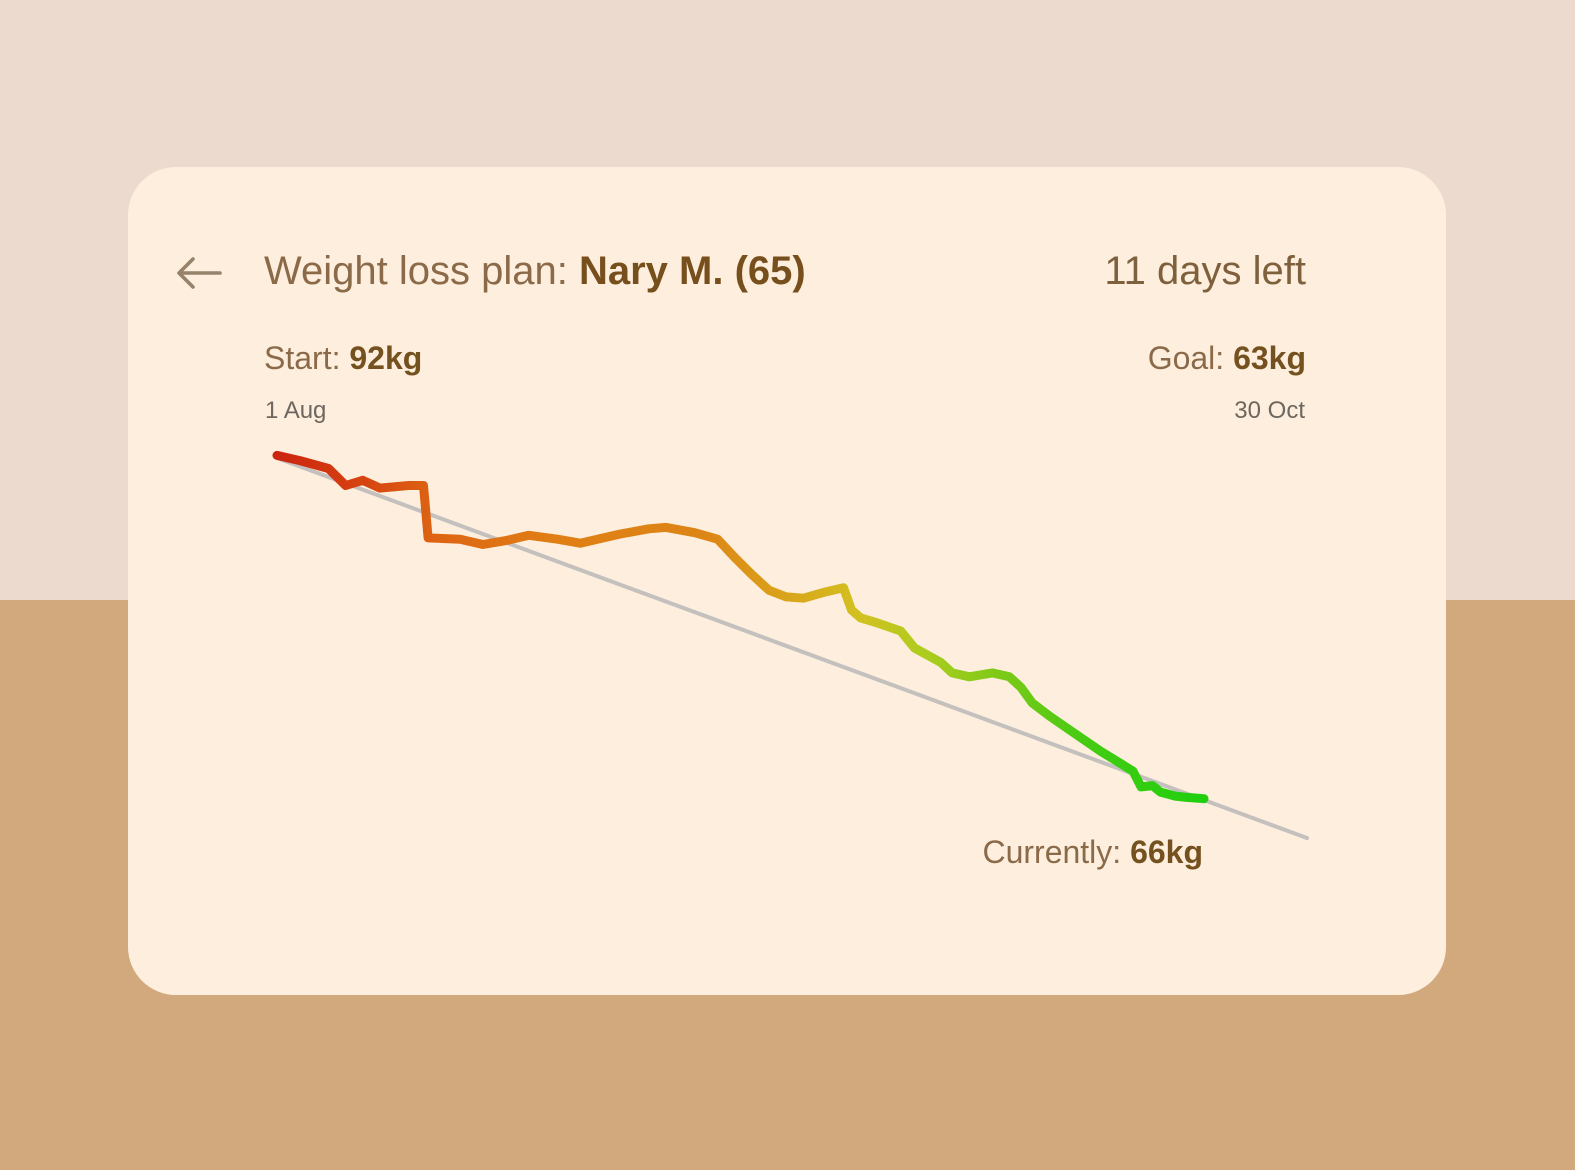 Image resolution: width=1575 pixels, height=1170 pixels. I want to click on back-arrow-icon, so click(199, 273).